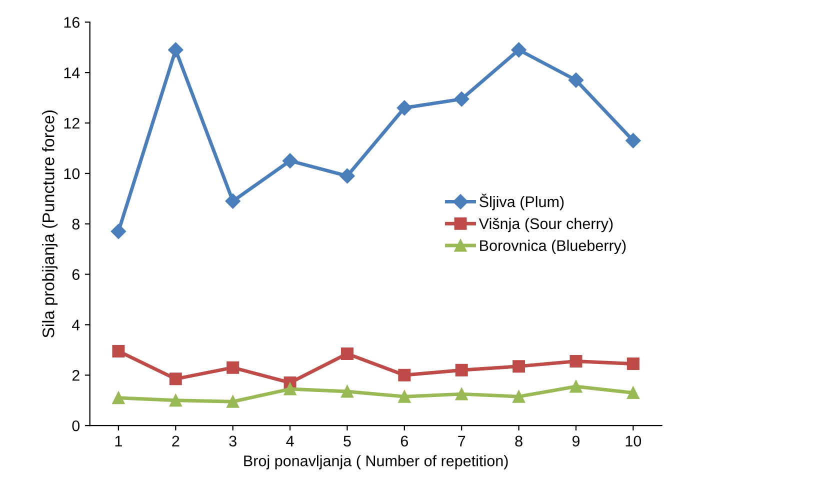 Image resolution: width=817 pixels, height=492 pixels. Describe the element at coordinates (176, 441) in the screenshot. I see `x-tick-label: 2` at that location.